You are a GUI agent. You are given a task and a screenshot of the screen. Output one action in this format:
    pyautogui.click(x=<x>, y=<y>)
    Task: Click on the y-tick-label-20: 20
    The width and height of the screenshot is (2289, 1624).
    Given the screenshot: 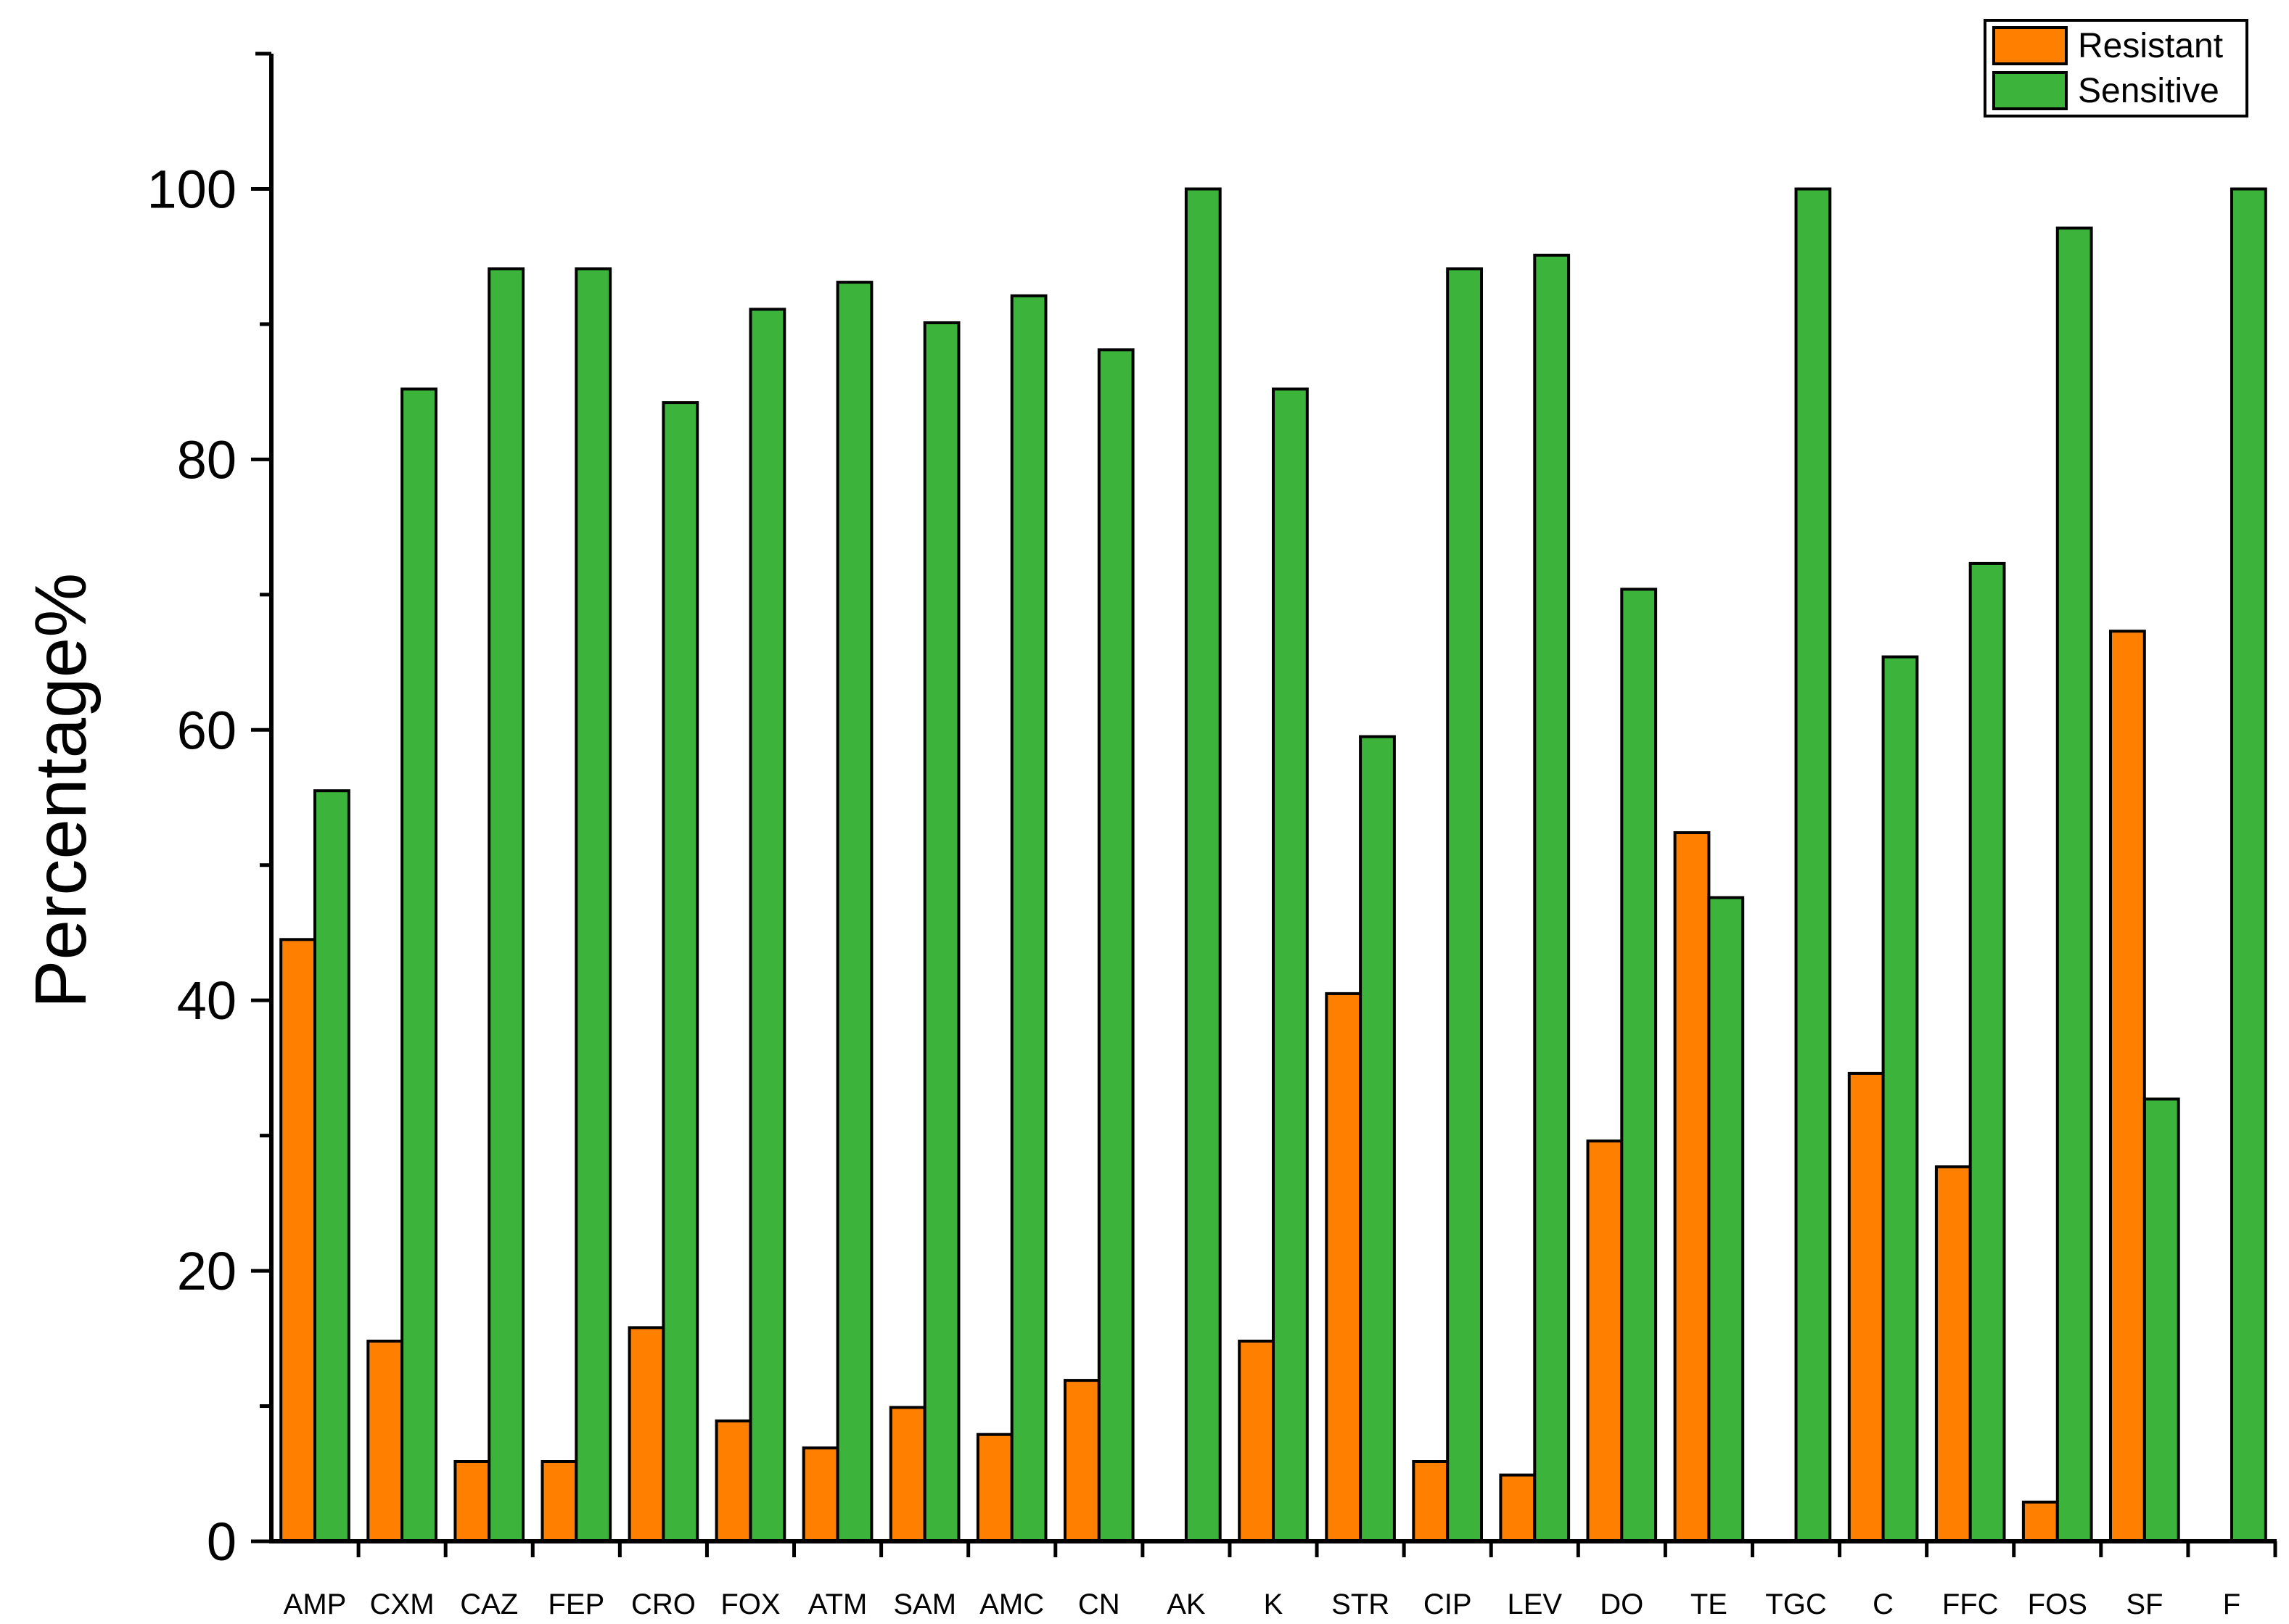 What is the action you would take?
    pyautogui.click(x=207, y=1271)
    